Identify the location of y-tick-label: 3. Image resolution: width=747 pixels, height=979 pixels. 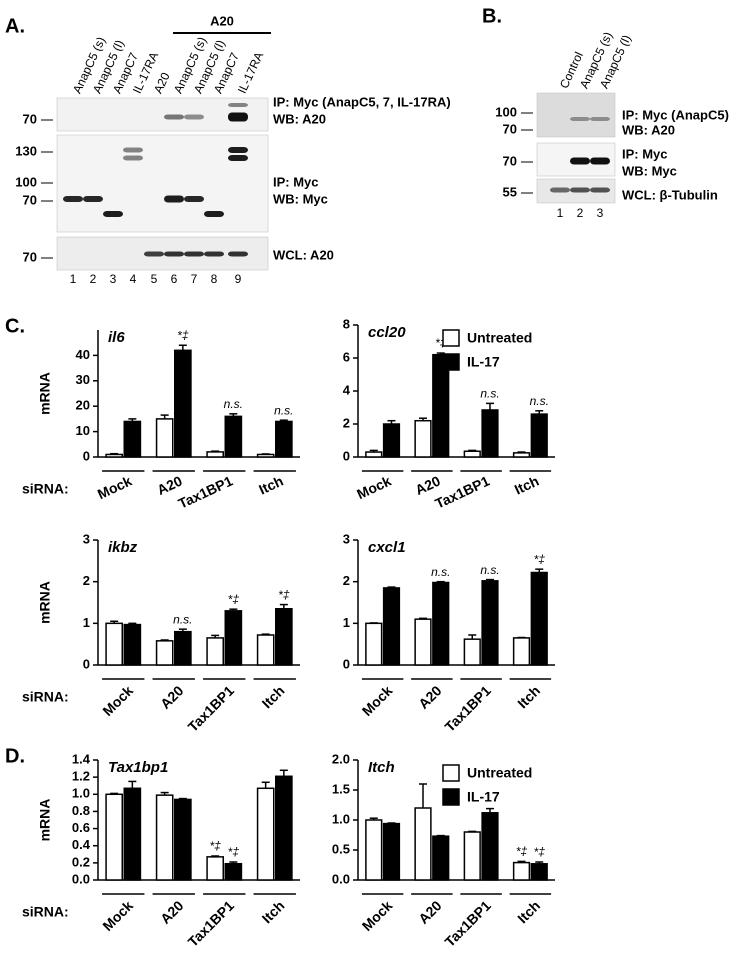
(346, 538).